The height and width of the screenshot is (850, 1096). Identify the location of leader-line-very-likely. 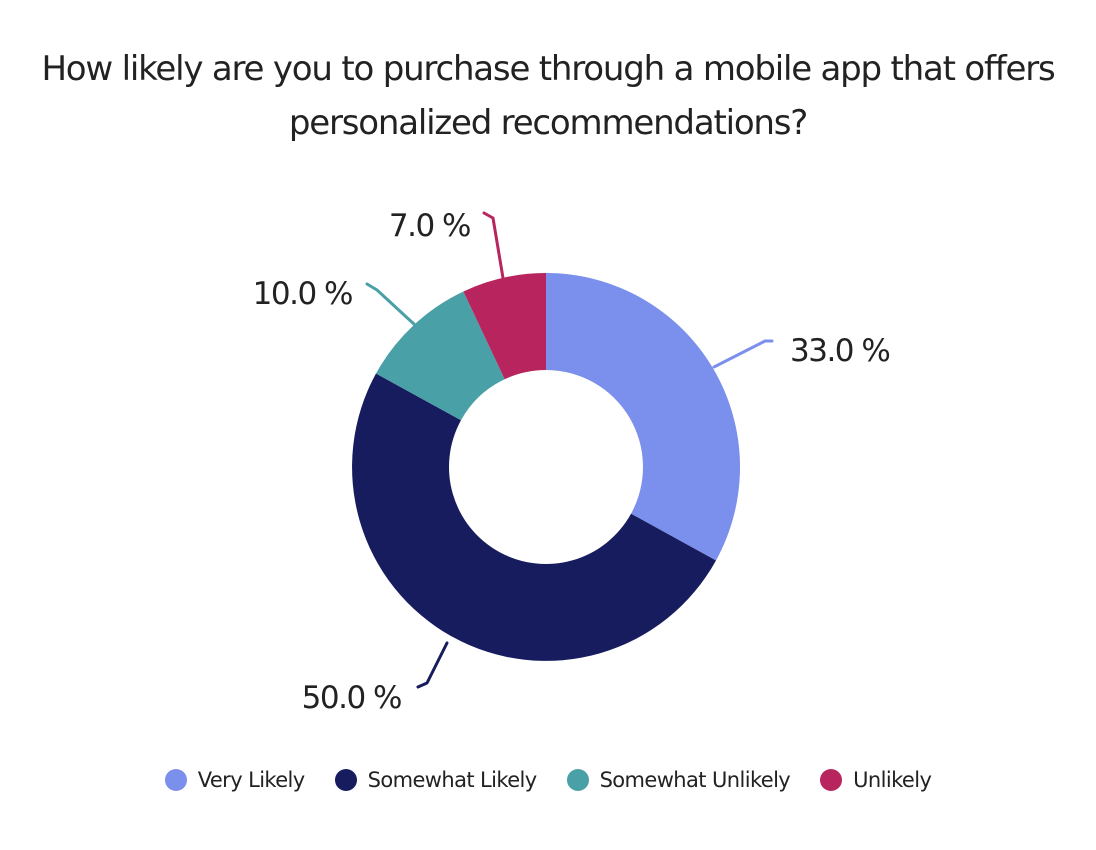
(743, 354).